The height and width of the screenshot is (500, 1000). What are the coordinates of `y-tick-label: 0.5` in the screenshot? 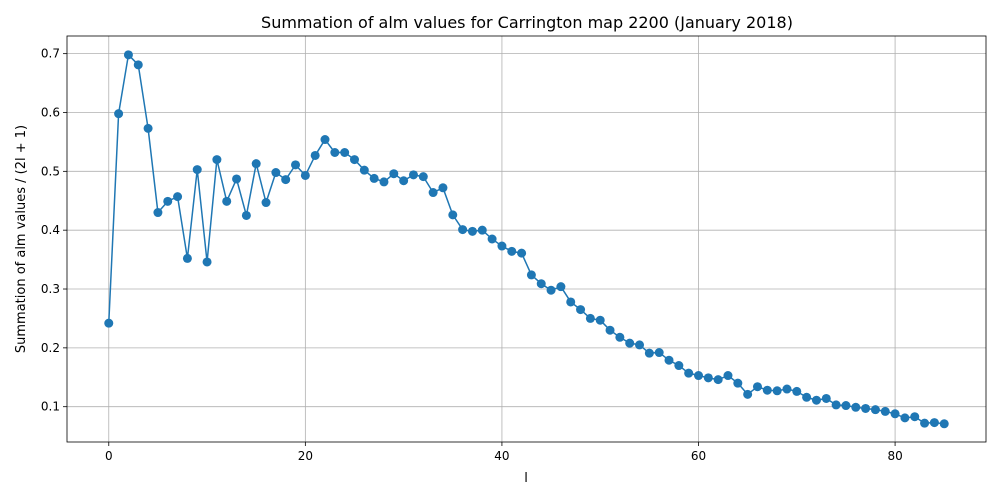 It's located at (50, 171).